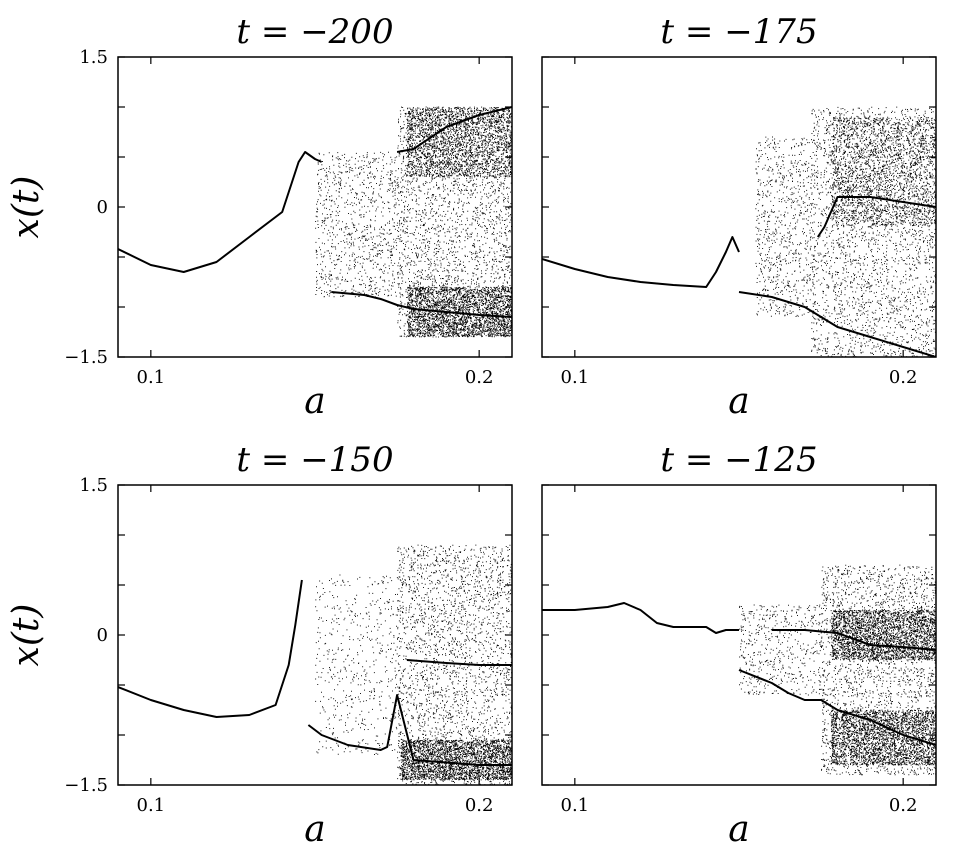  I want to click on chart-title: t = −150, so click(314, 460).